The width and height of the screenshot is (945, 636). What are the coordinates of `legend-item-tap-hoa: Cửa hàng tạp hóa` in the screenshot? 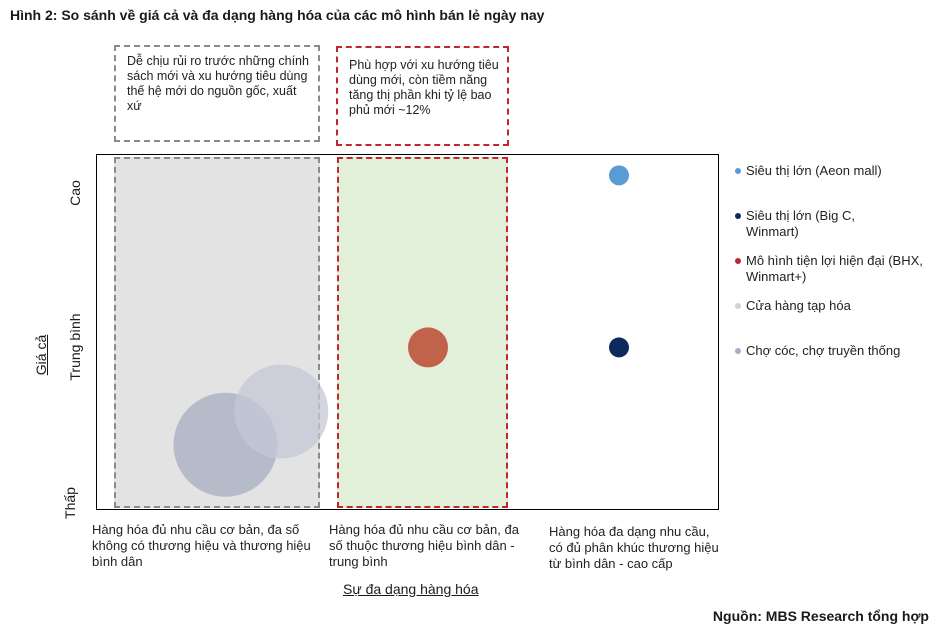 It's located at (835, 306).